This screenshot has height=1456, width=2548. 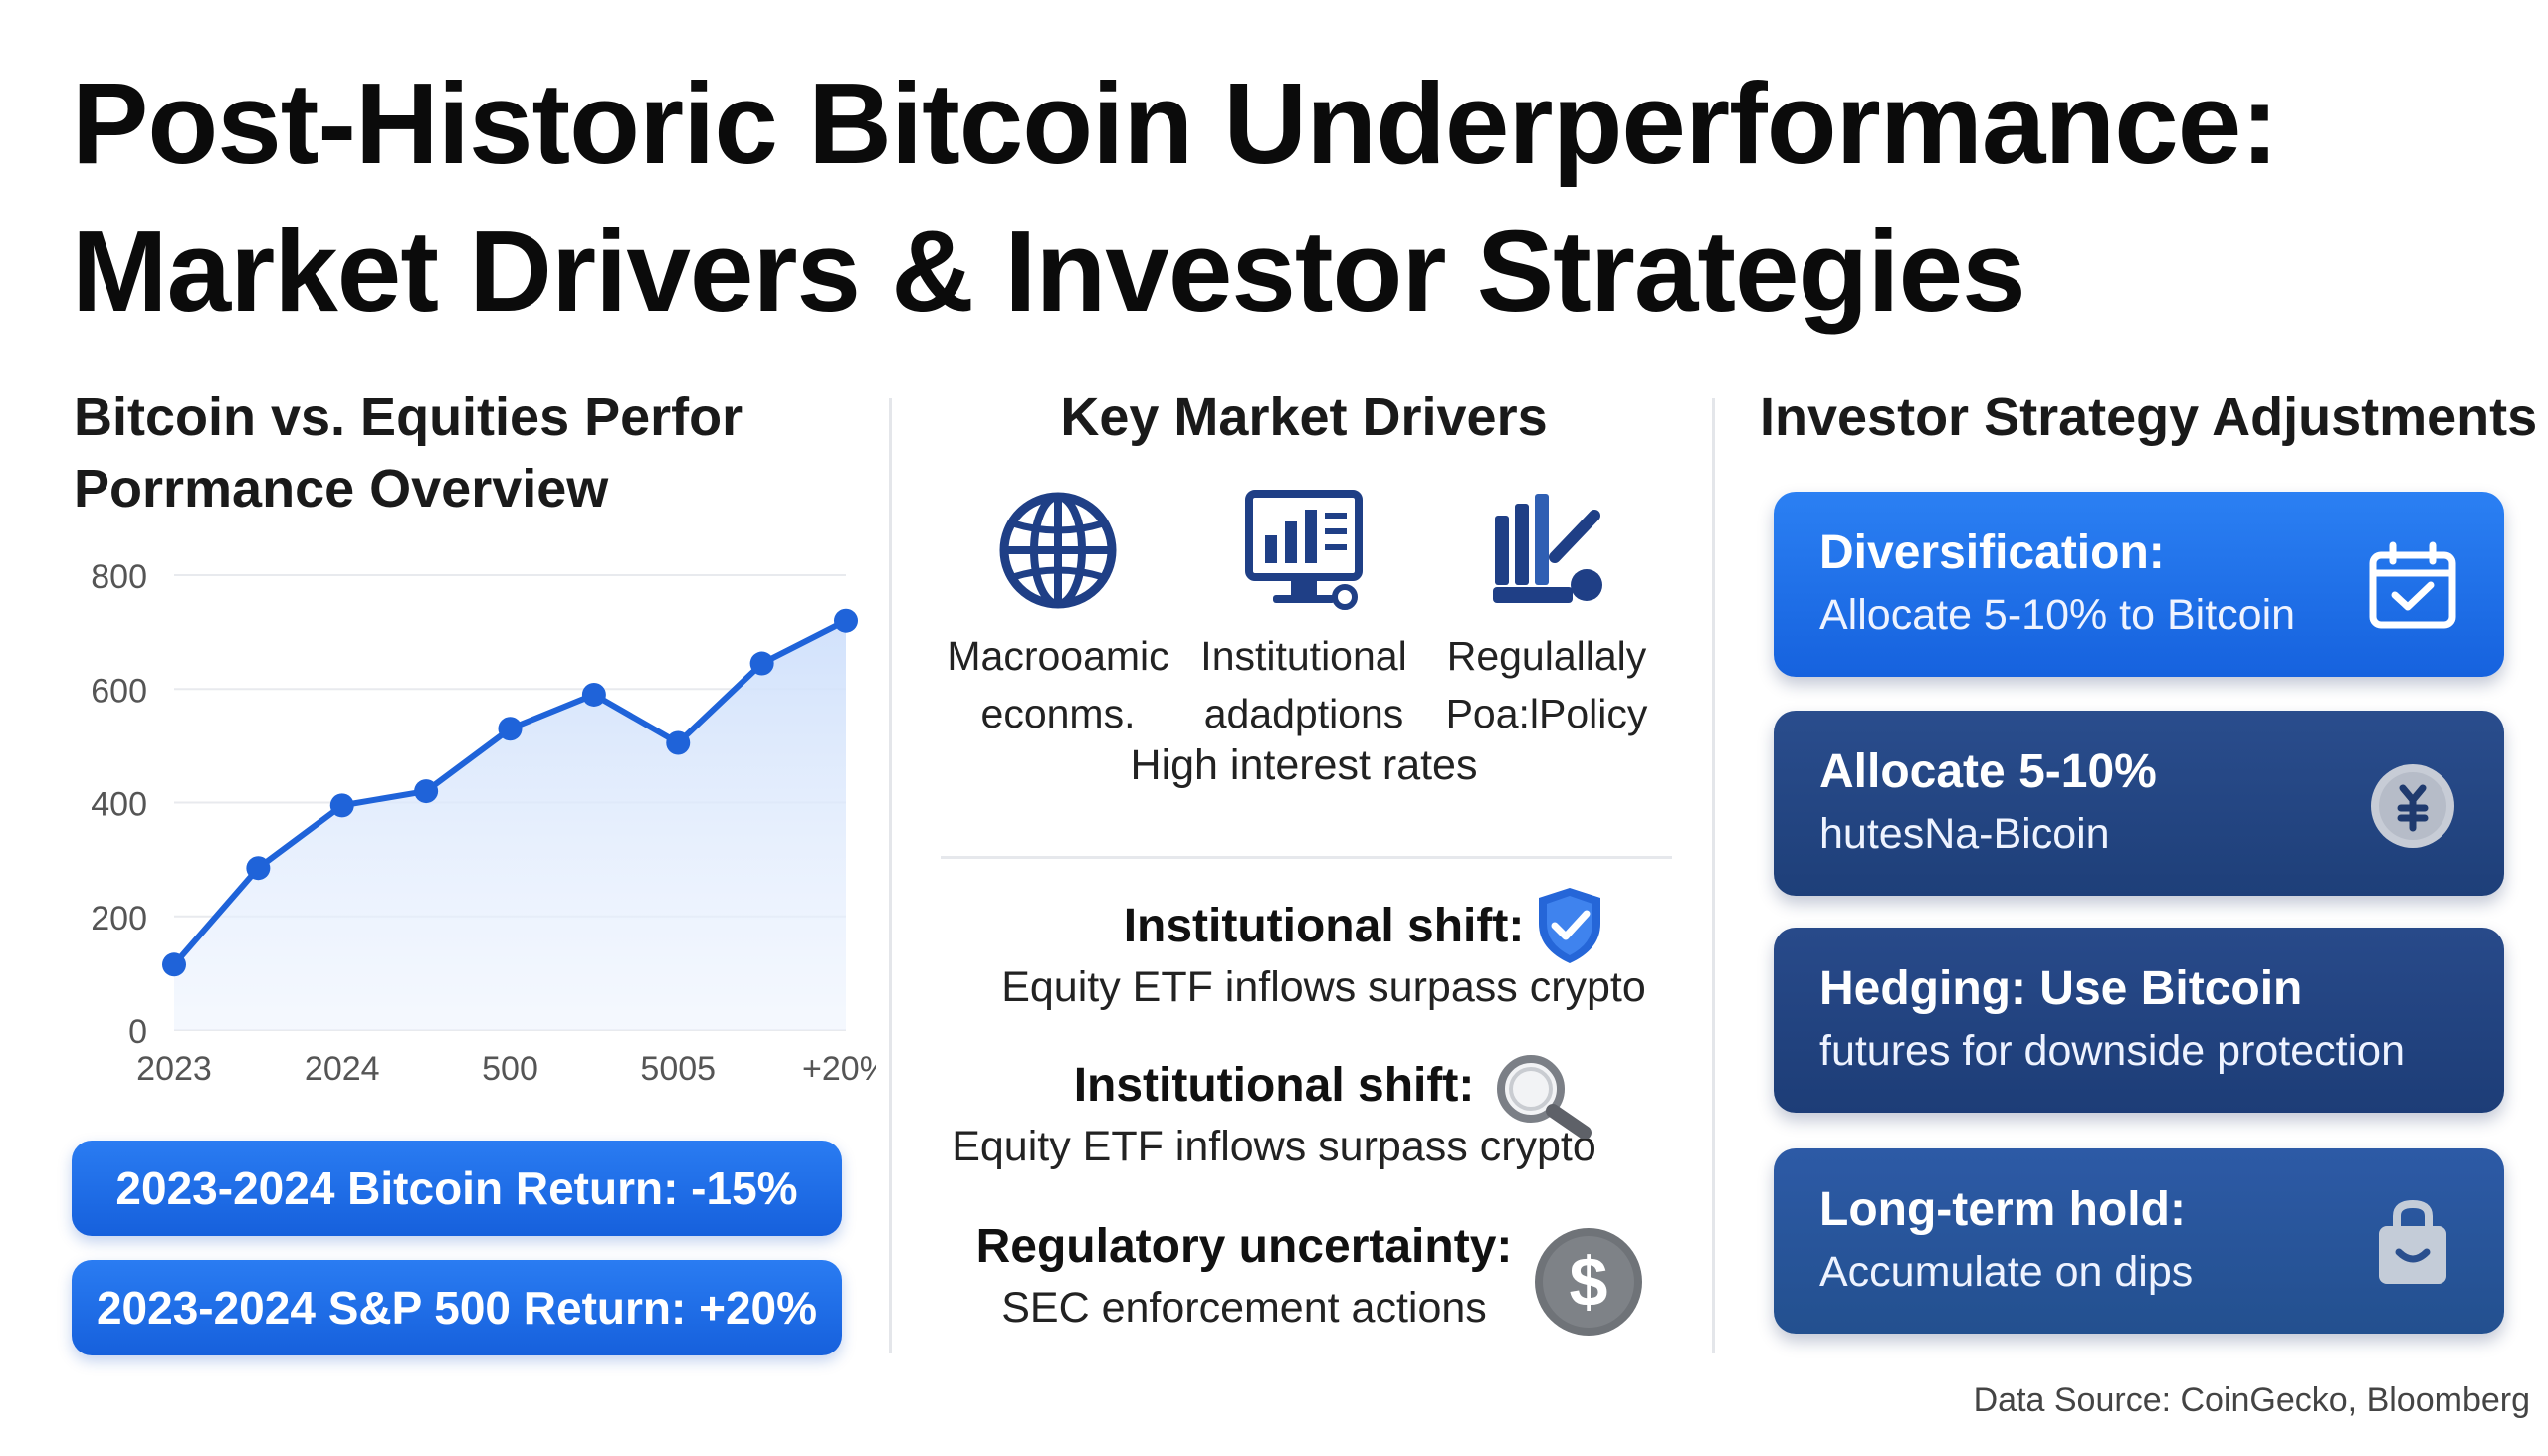 What do you see at coordinates (1274, 1146) in the screenshot?
I see `shift-text-2: Equity ETF inflows surpass crypto` at bounding box center [1274, 1146].